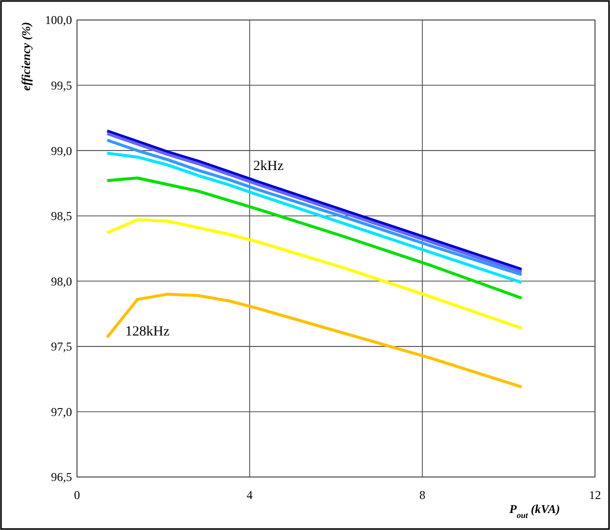  Describe the element at coordinates (58, 20) in the screenshot. I see `y-tick-label: 100,0` at that location.